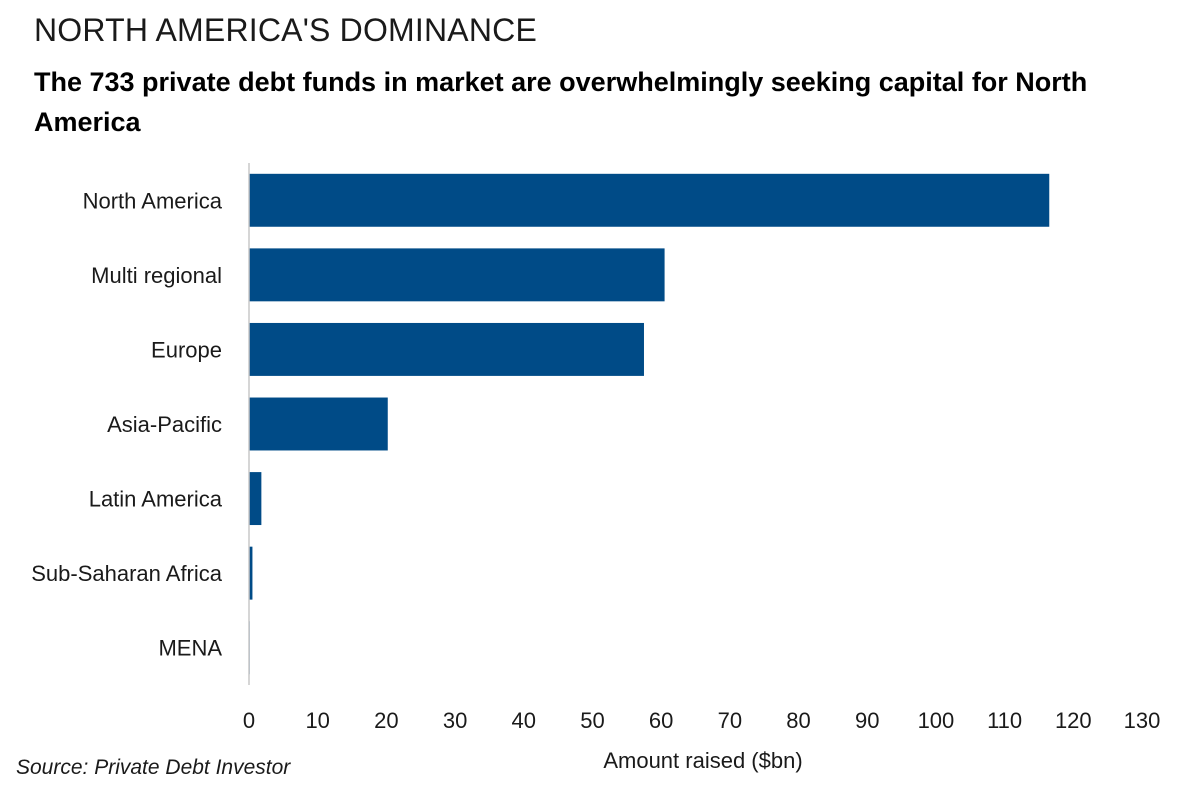 The image size is (1189, 795). What do you see at coordinates (249, 720) in the screenshot?
I see `x-tick-label: 0` at bounding box center [249, 720].